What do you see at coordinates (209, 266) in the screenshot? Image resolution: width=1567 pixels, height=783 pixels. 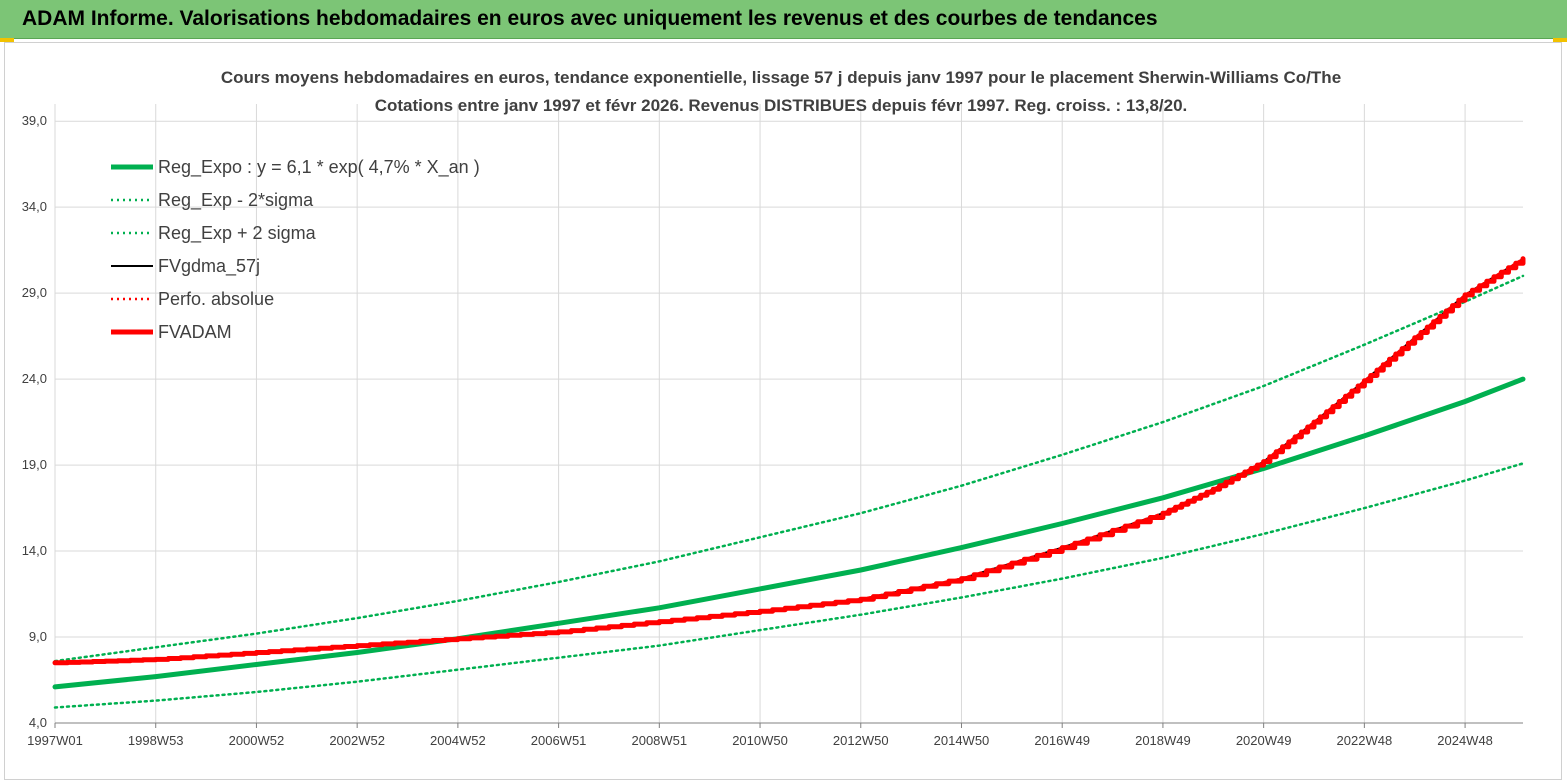 I see `legend-label-3: FVgdma_57j` at bounding box center [209, 266].